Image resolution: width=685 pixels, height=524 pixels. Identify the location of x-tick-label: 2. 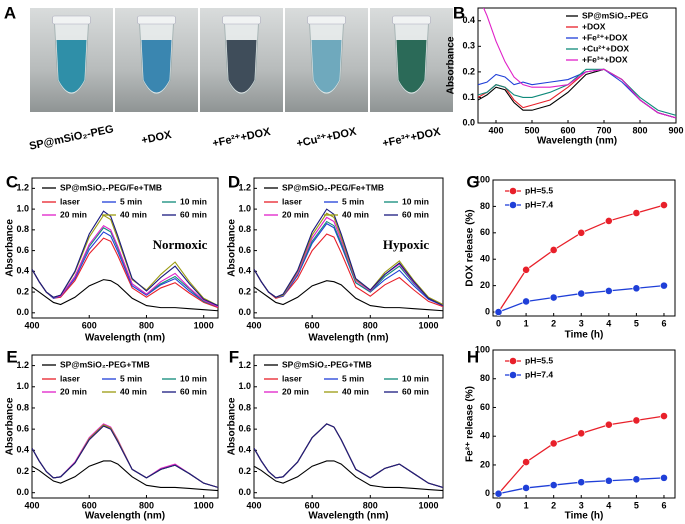
(553, 323).